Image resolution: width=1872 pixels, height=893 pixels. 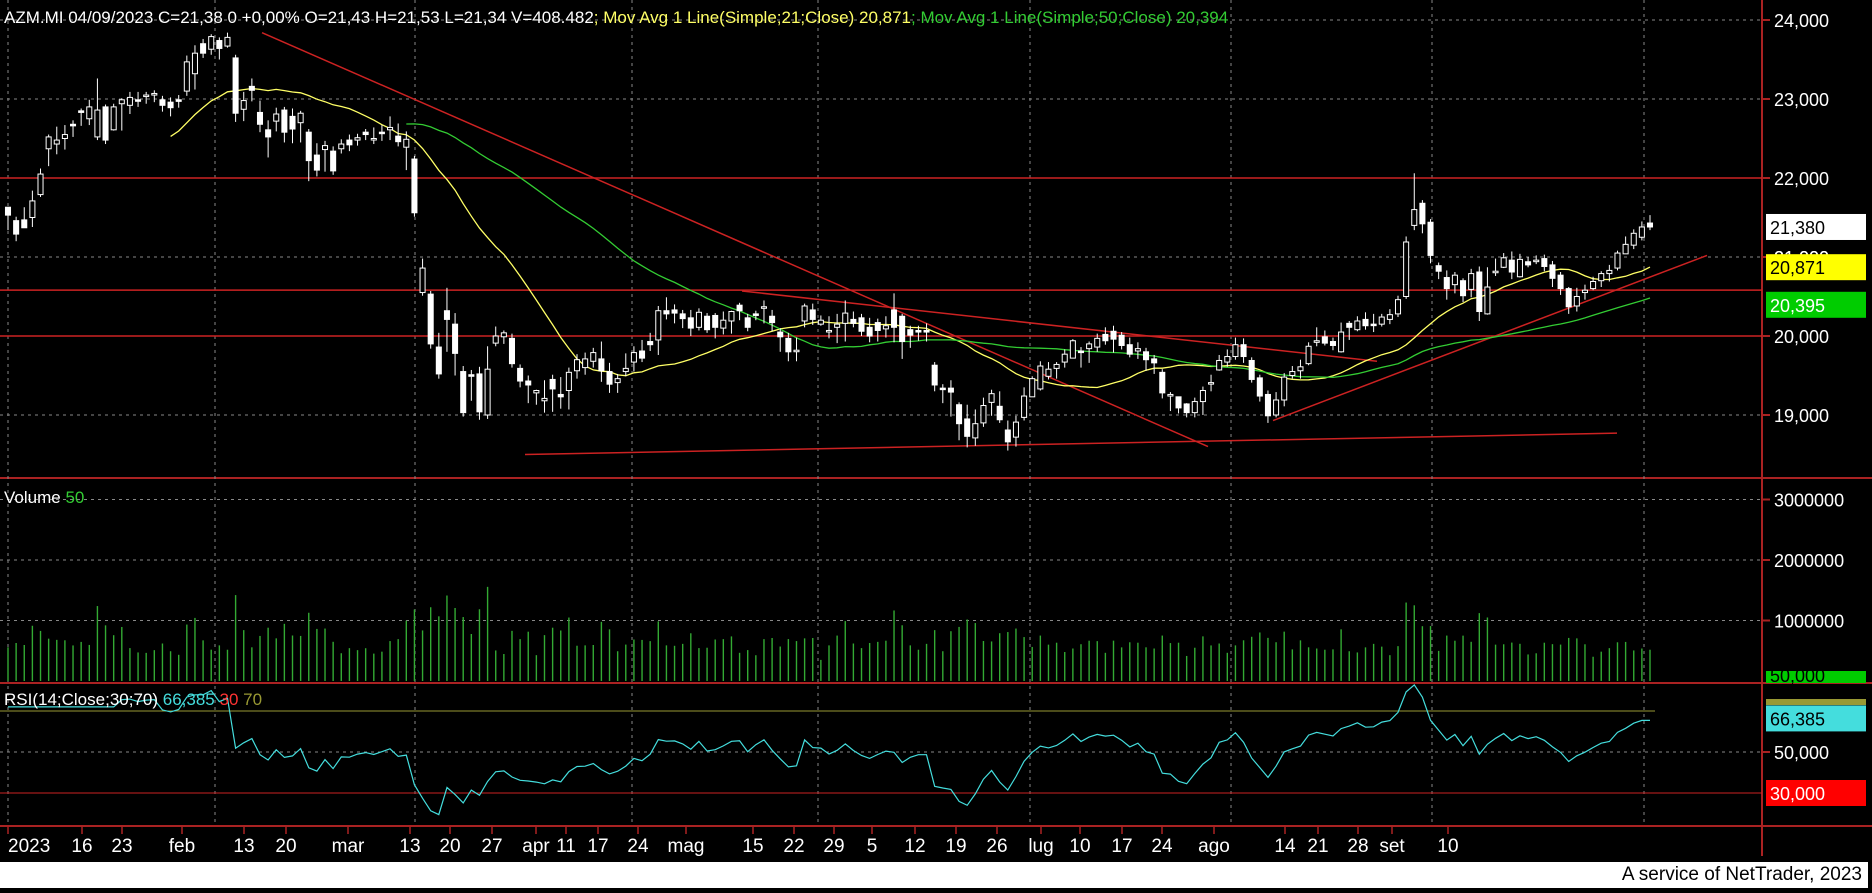 I want to click on x-axis-label: 13, so click(x=243, y=846).